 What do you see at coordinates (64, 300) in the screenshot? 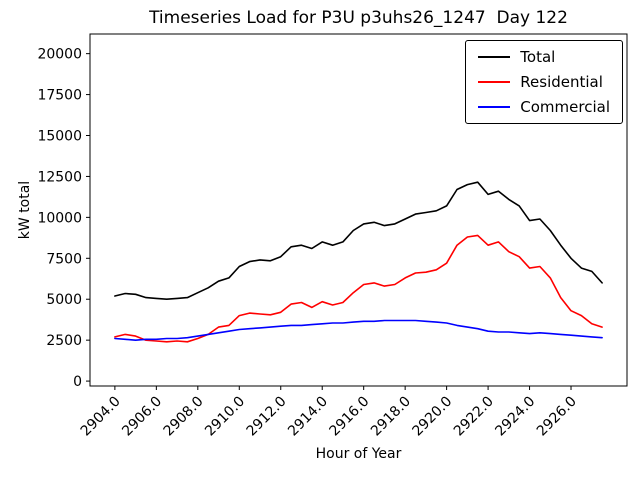
I see `svg-text: 5000` at bounding box center [64, 300].